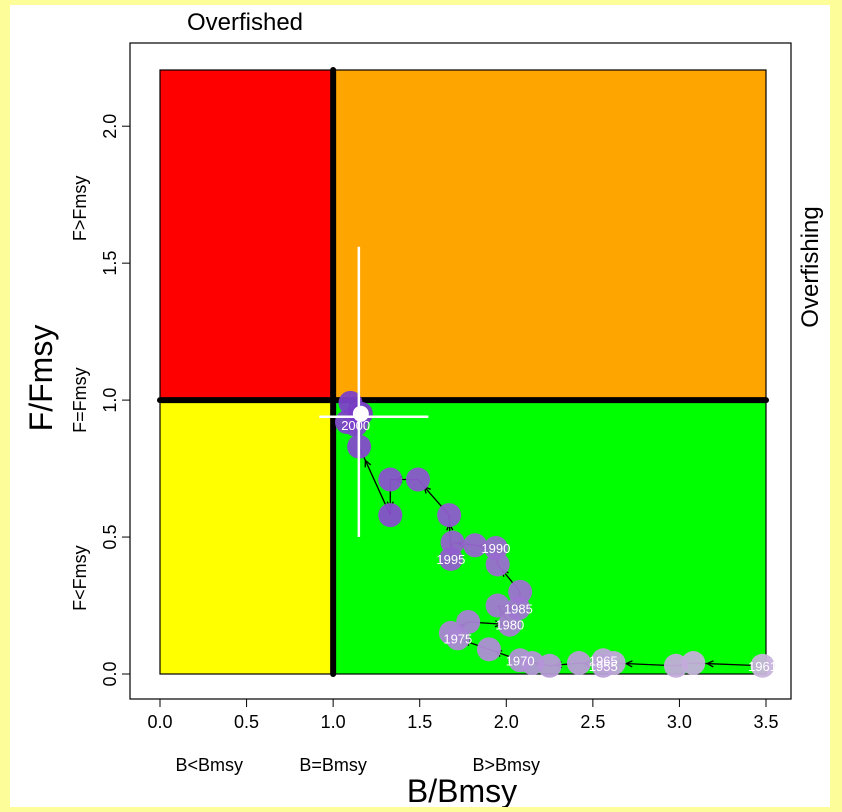 The image size is (842, 812). I want to click on y-tick-label: 2.0, so click(110, 126).